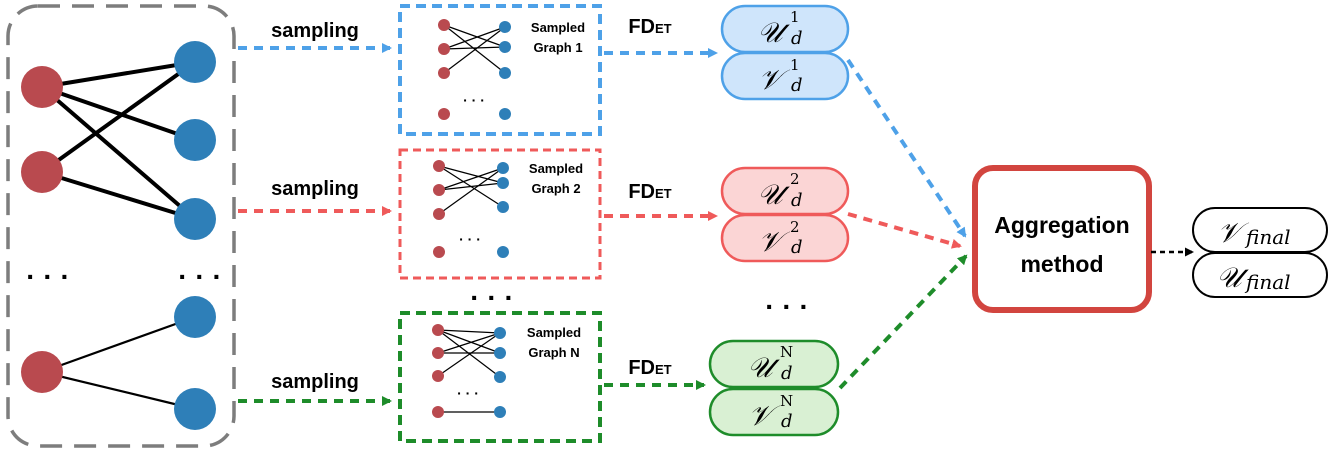 This screenshot has height=451, width=1340. What do you see at coordinates (795, 227) in the screenshot?
I see `v-sup-2: 2` at bounding box center [795, 227].